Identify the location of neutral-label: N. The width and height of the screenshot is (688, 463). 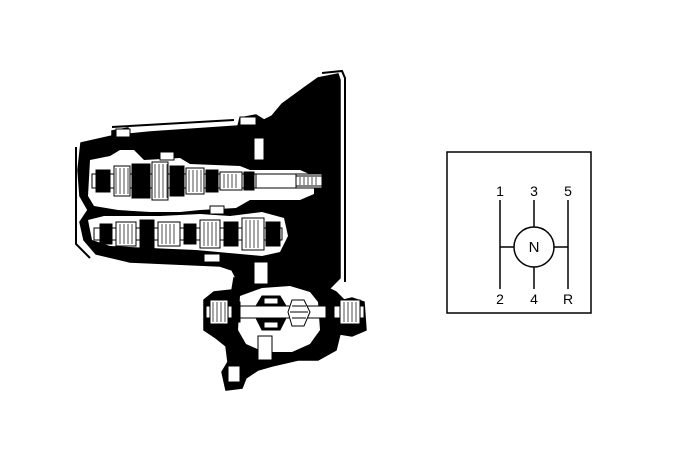
(534, 247).